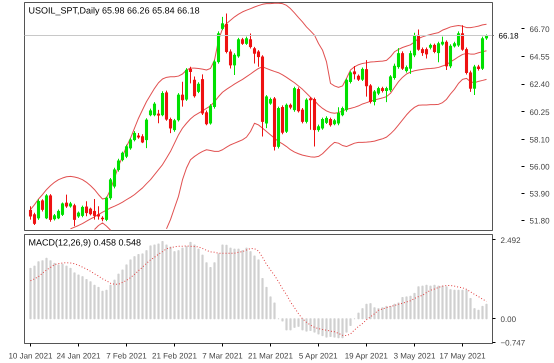 Image resolution: width=554 pixels, height=363 pixels. What do you see at coordinates (318, 356) in the screenshot?
I see `x-tick-label: 5 Apr 2021` at bounding box center [318, 356].